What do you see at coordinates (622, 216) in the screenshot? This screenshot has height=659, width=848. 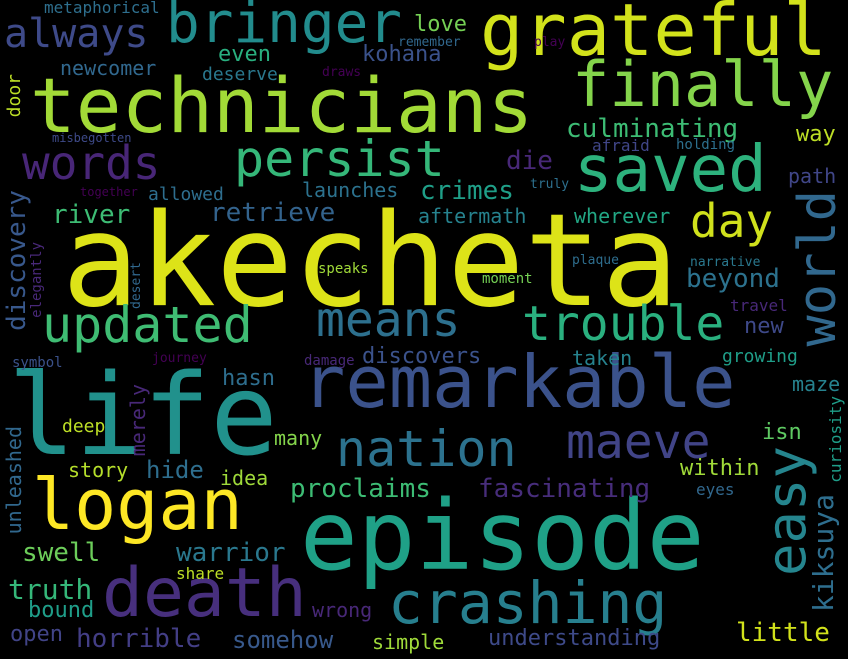 I see `word-wherever: wherever` at bounding box center [622, 216].